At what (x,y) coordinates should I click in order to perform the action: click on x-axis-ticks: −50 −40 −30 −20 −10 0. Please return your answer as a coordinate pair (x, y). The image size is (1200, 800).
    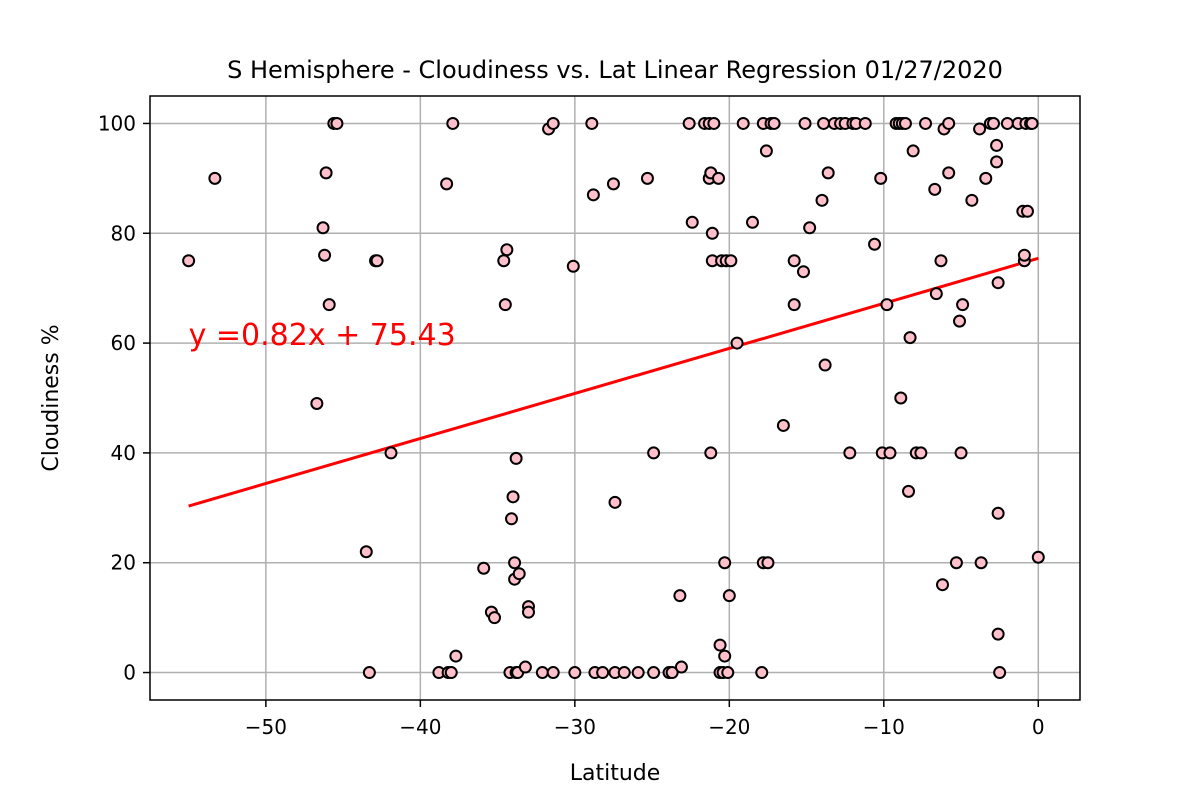
    Looking at the image, I should click on (645, 719).